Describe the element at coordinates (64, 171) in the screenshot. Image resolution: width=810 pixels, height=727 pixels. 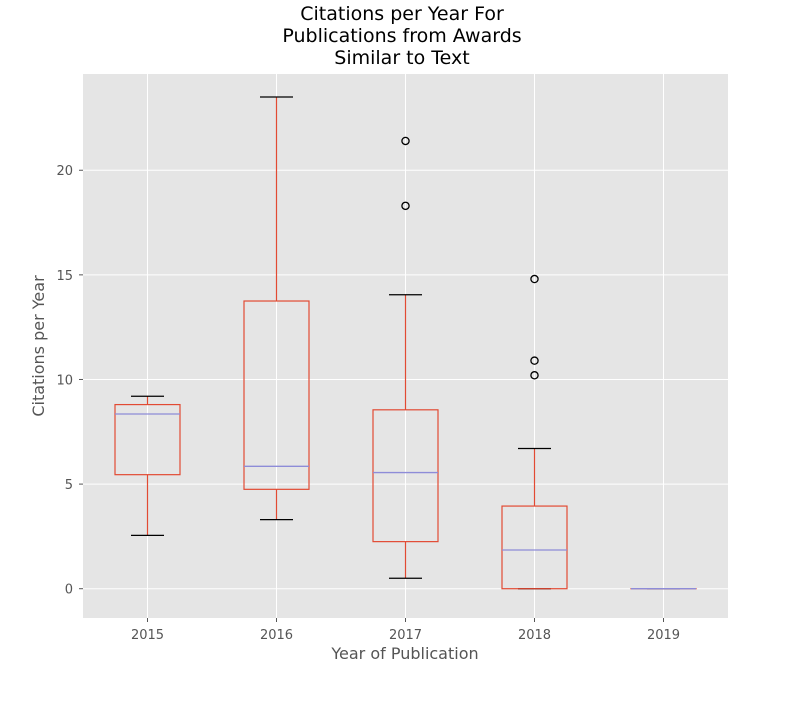
I see `y-tick-label: 20` at that location.